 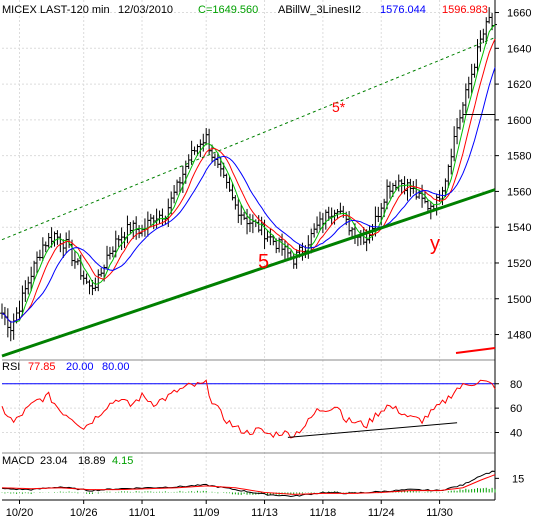 I want to click on rsi-level-high: 80.00, so click(x=116, y=367).